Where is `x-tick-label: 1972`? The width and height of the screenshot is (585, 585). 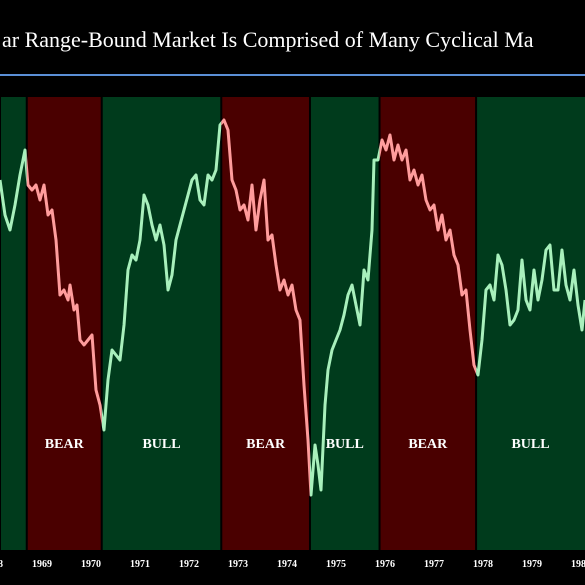
x-tick-label: 1972 is located at coordinates (189, 564).